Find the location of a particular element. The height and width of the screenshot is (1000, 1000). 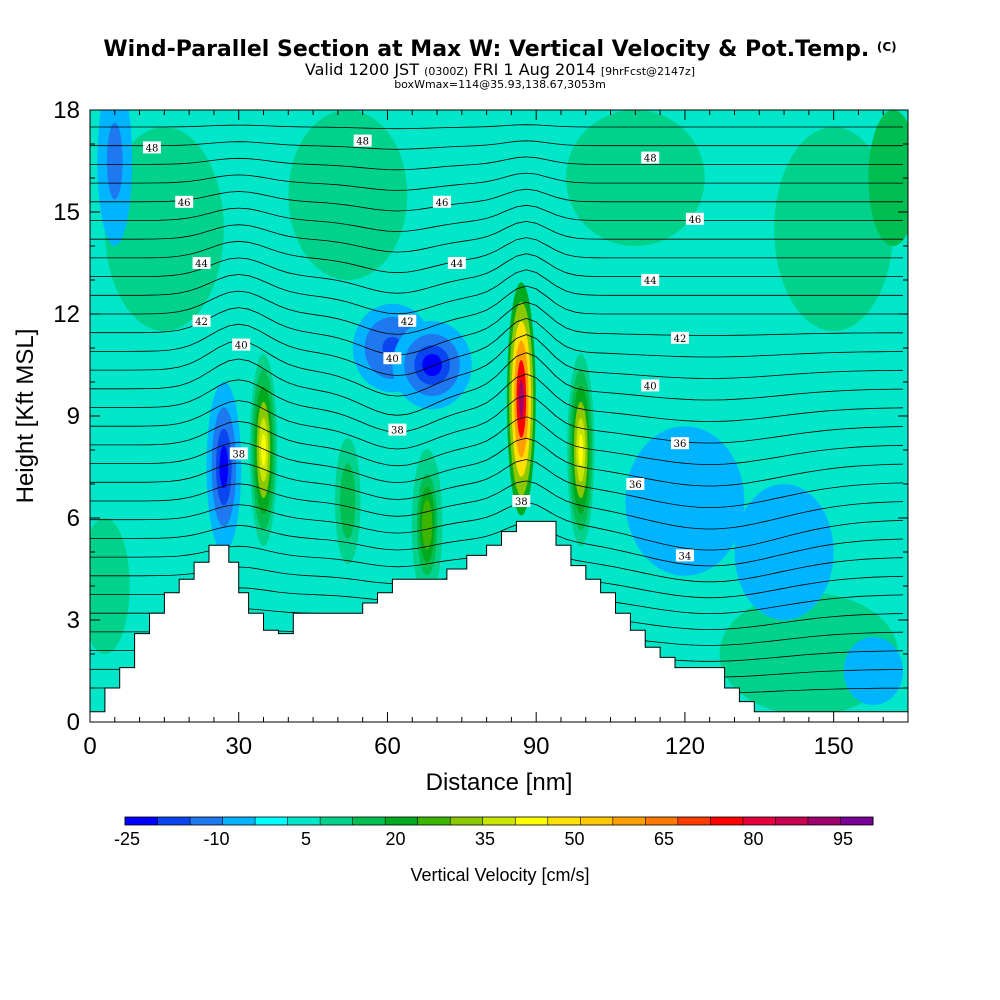

x-tick-label: 30 is located at coordinates (238, 746).